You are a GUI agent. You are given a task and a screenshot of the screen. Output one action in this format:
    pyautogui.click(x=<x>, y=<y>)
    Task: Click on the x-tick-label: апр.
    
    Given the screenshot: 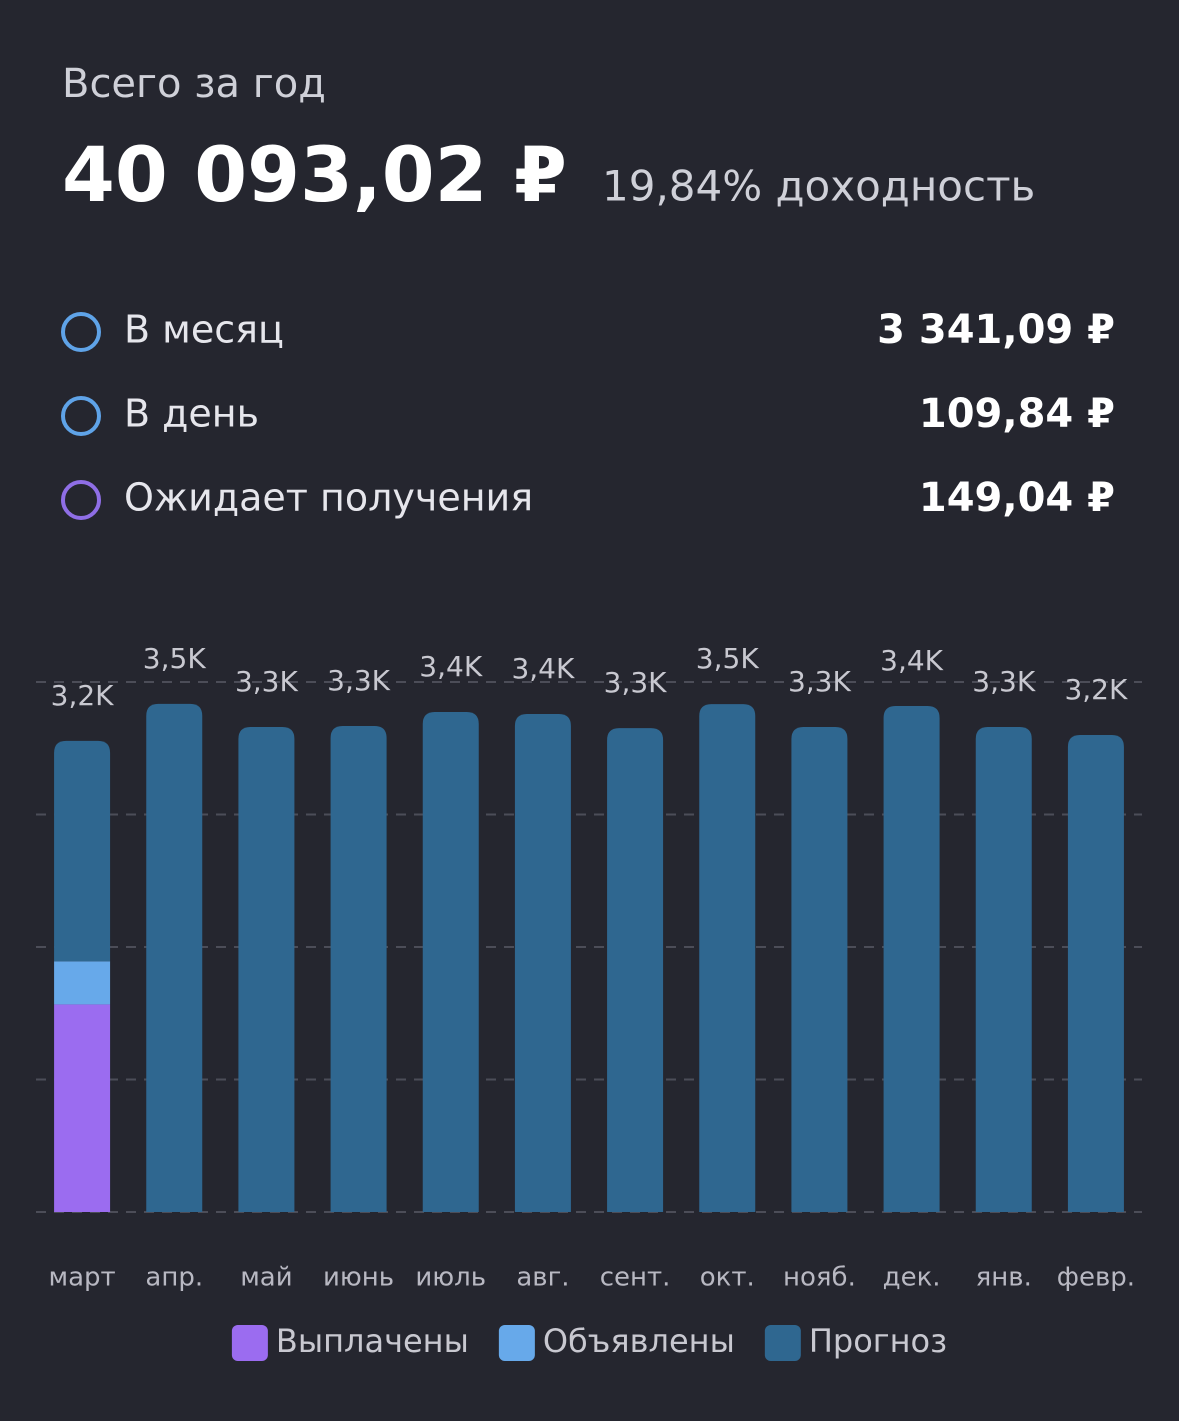 What is the action you would take?
    pyautogui.click(x=174, y=1278)
    